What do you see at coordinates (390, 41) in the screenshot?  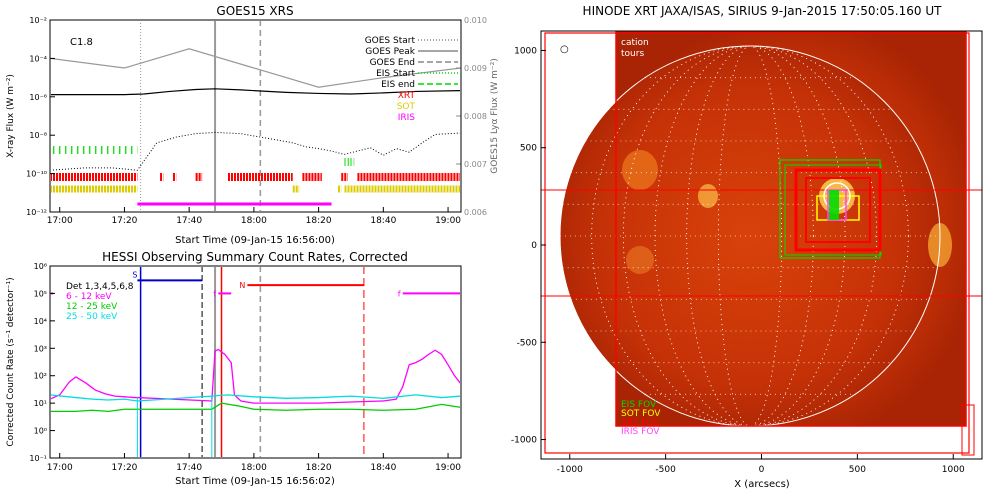 I see `goes-legend-label: GOES Start` at bounding box center [390, 41].